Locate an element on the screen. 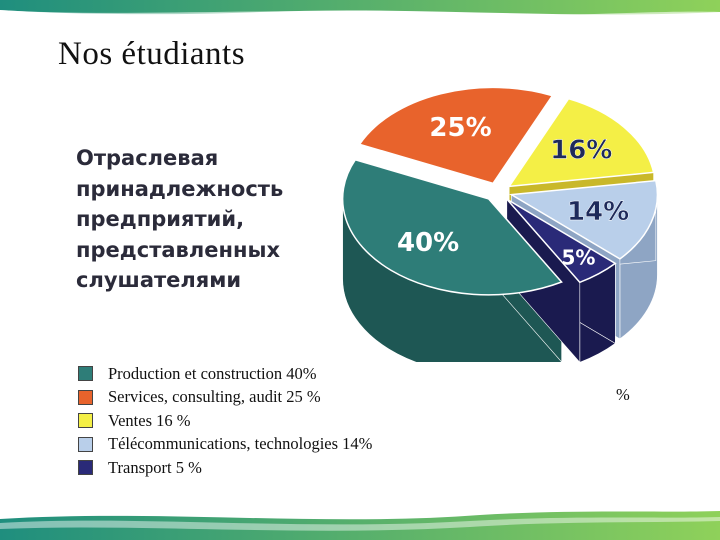  pie-slice-label: 25% is located at coordinates (460, 128).